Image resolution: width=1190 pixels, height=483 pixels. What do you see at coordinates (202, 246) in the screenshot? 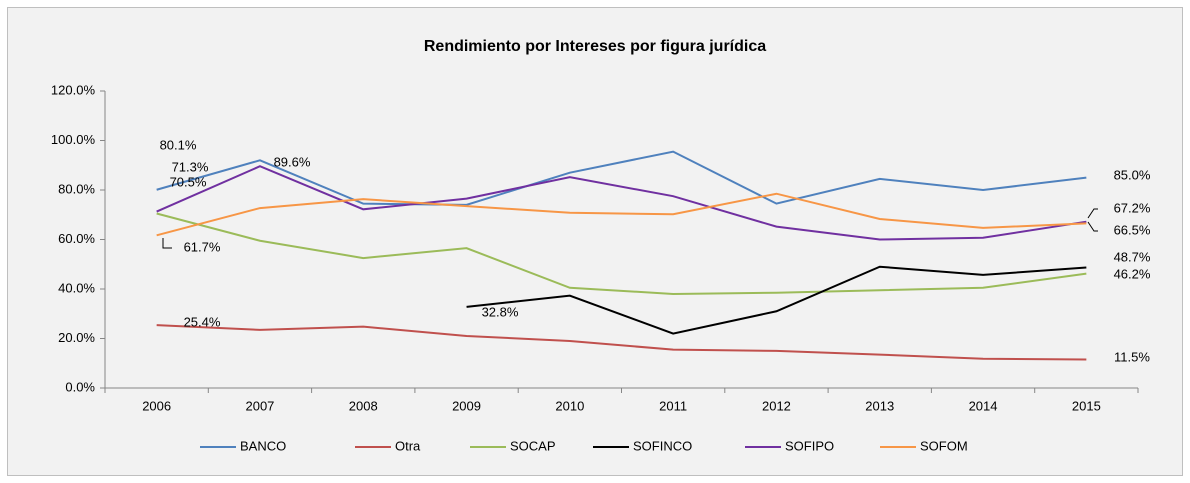
I see `data-label: 61.7%` at bounding box center [202, 246].